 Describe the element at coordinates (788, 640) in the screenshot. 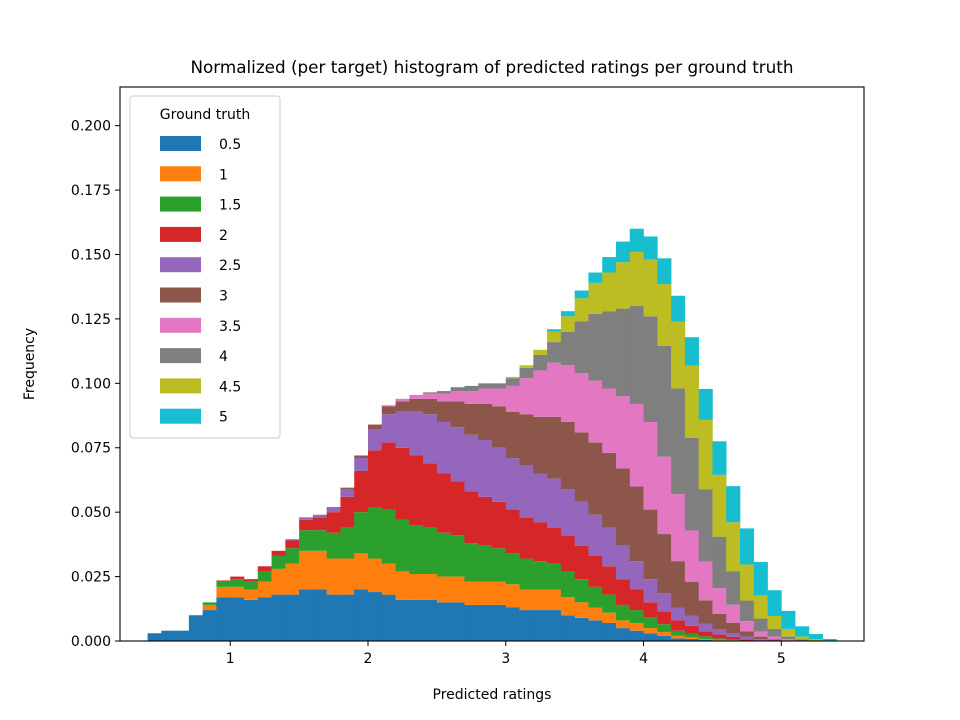

I see `bar-3.5-bin-46` at that location.